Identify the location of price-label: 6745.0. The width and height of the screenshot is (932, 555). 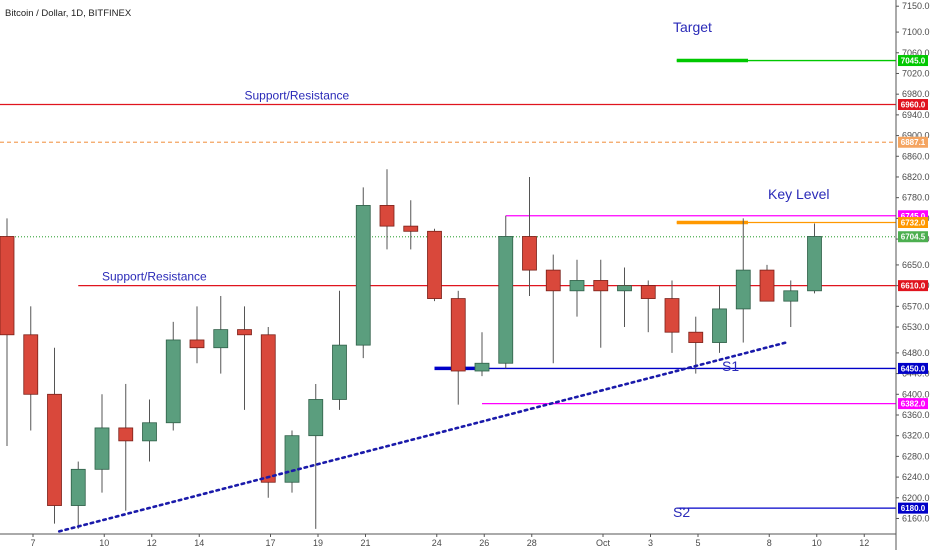
(913, 216).